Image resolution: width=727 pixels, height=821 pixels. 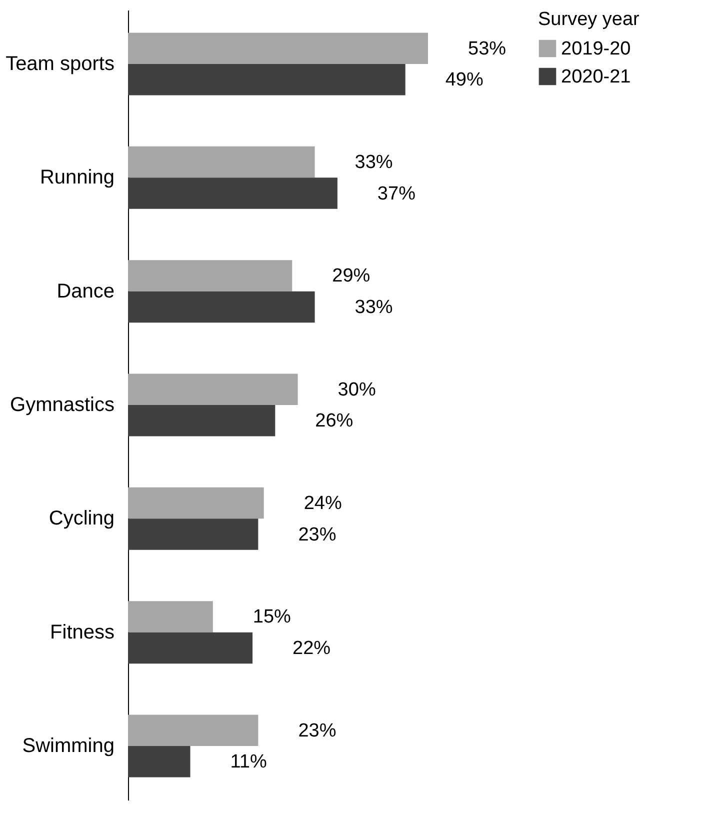 What do you see at coordinates (596, 49) in the screenshot?
I see `legend-label: 2019-20` at bounding box center [596, 49].